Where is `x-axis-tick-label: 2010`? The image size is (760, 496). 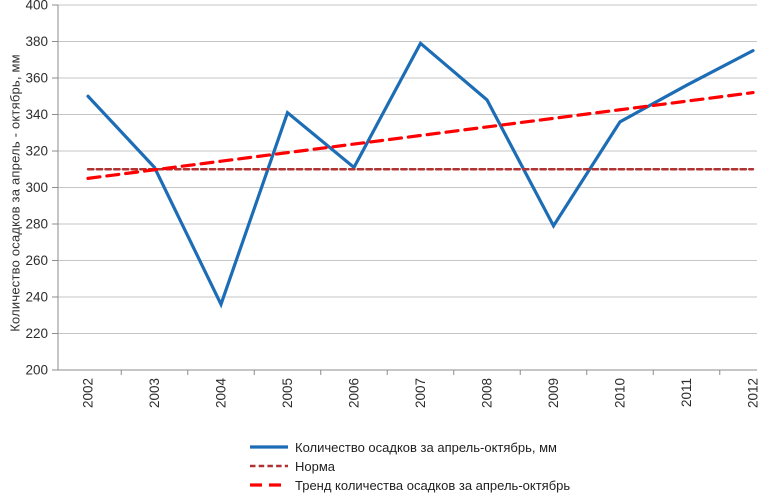 x-axis-tick-label: 2010 is located at coordinates (620, 393).